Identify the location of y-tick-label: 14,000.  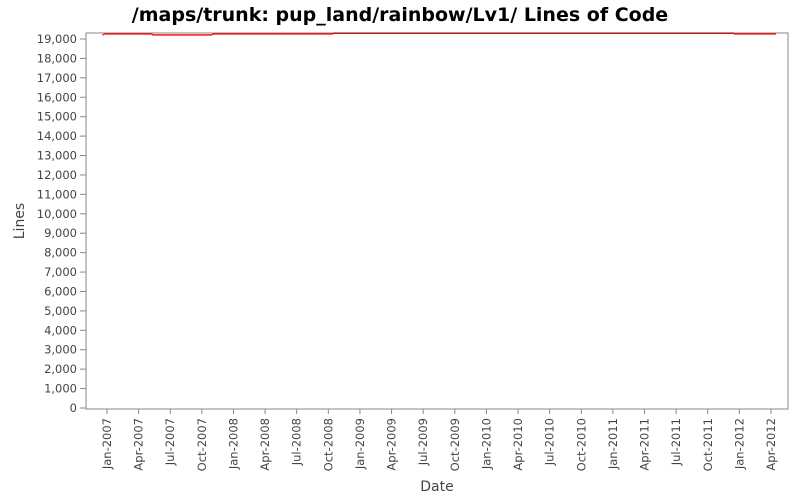
(57, 136).